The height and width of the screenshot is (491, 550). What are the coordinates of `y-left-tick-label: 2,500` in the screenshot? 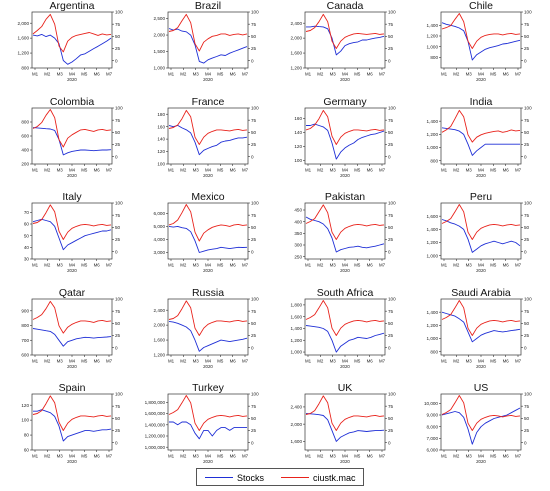 It's located at (160, 18).